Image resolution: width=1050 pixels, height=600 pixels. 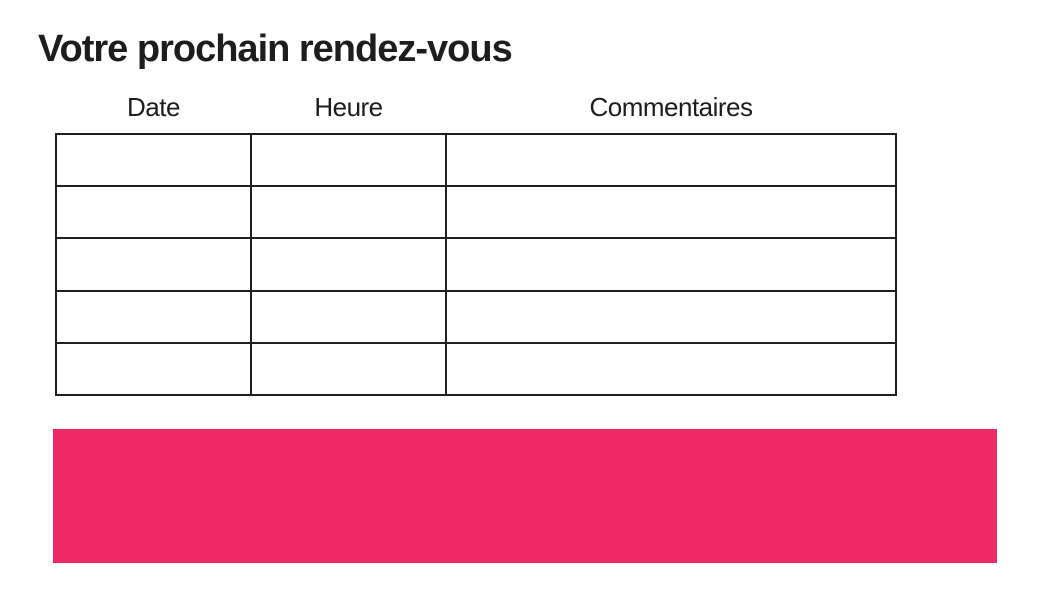 I want to click on column-header-date: Date, so click(x=153, y=107).